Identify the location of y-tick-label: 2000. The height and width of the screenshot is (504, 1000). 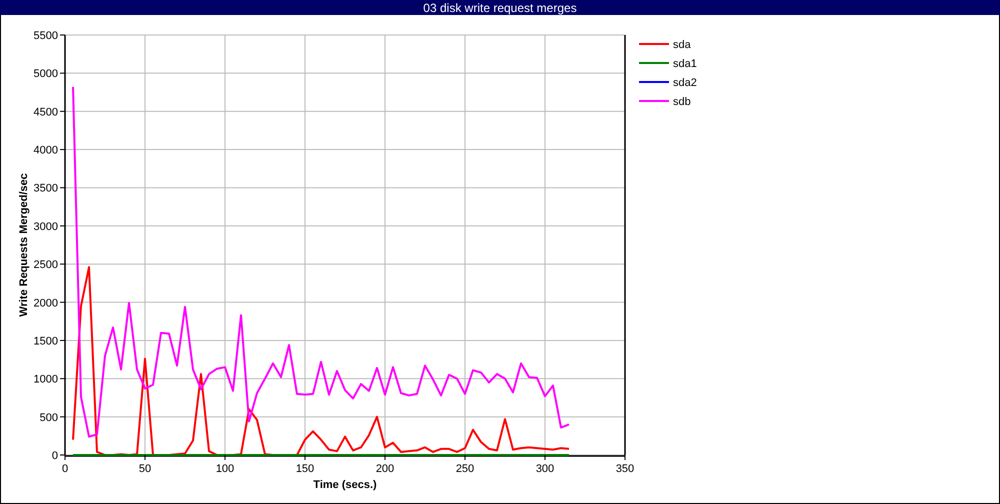
(46, 303).